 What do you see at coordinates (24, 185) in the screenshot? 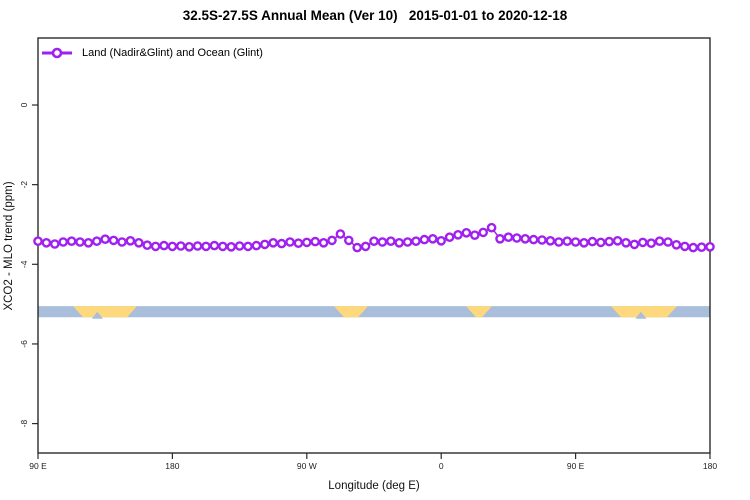
I see `y-tick-label: -2` at bounding box center [24, 185].